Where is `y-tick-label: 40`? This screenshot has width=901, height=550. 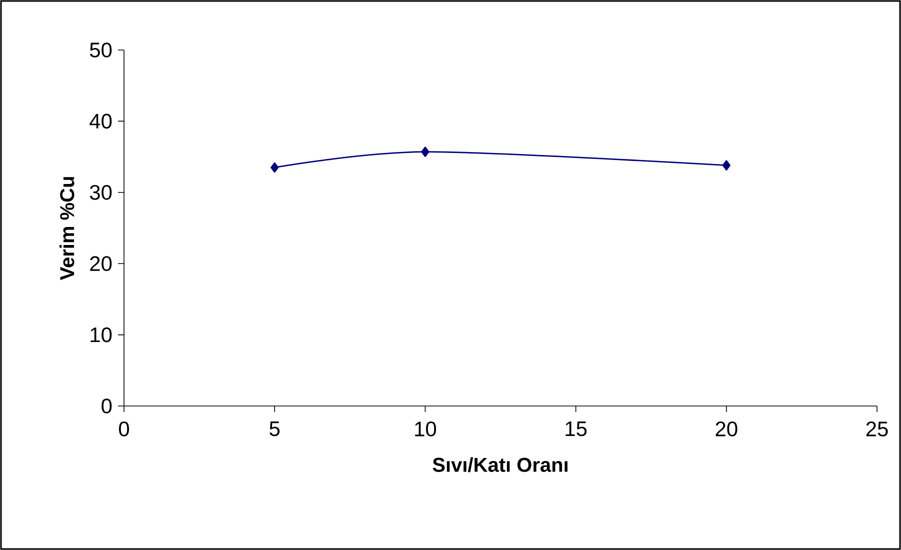 y-tick-label: 40 is located at coordinates (101, 121).